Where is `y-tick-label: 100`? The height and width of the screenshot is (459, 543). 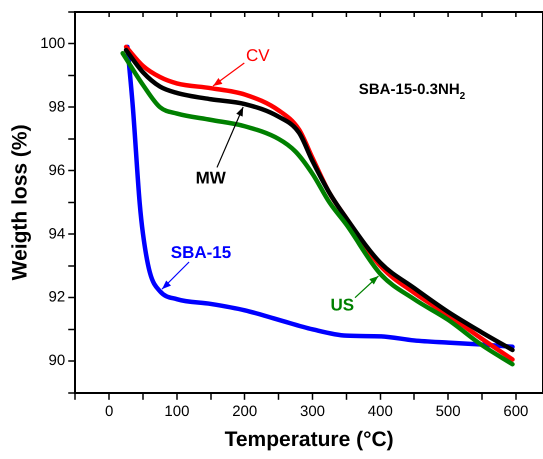
y-tick-label: 100 is located at coordinates (53, 43).